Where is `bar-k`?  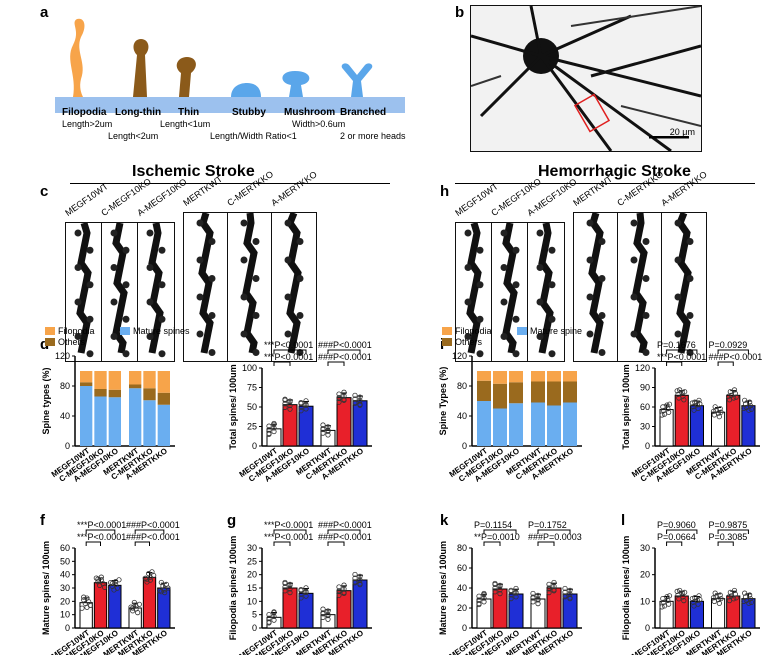 bar-k is located at coordinates (484, 613).